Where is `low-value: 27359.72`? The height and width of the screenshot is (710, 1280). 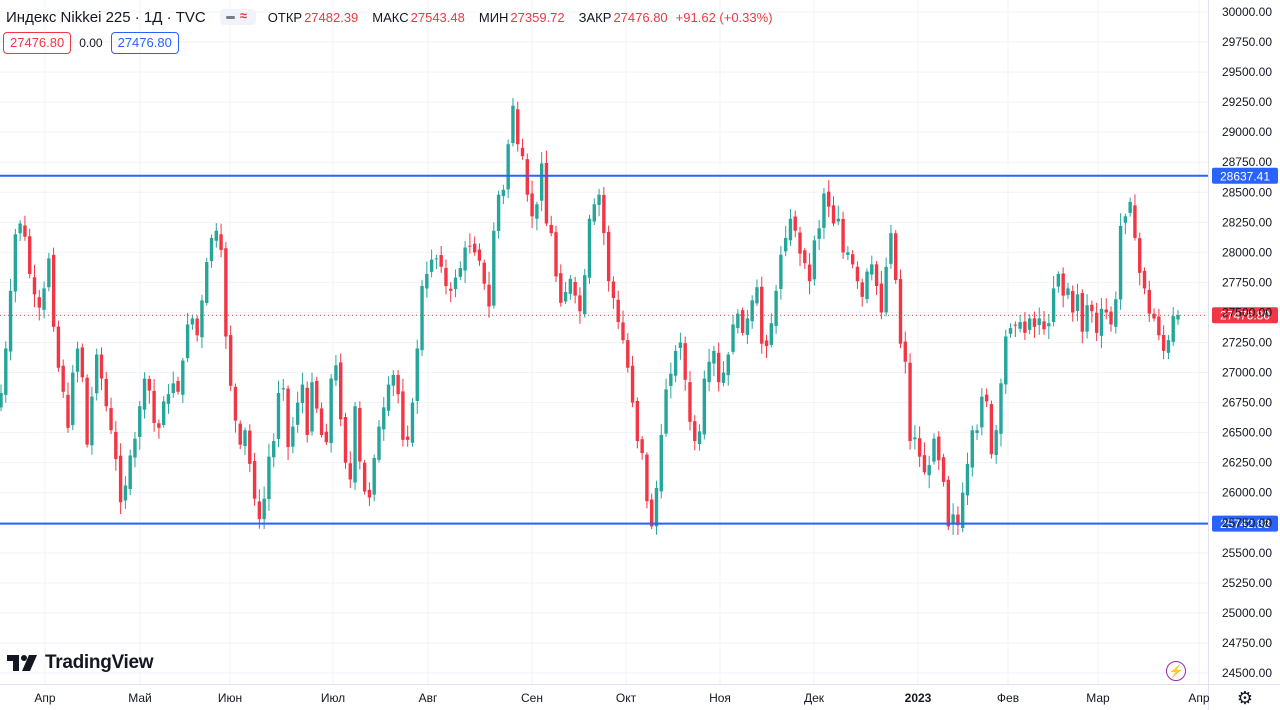
low-value: 27359.72 is located at coordinates (537, 17).